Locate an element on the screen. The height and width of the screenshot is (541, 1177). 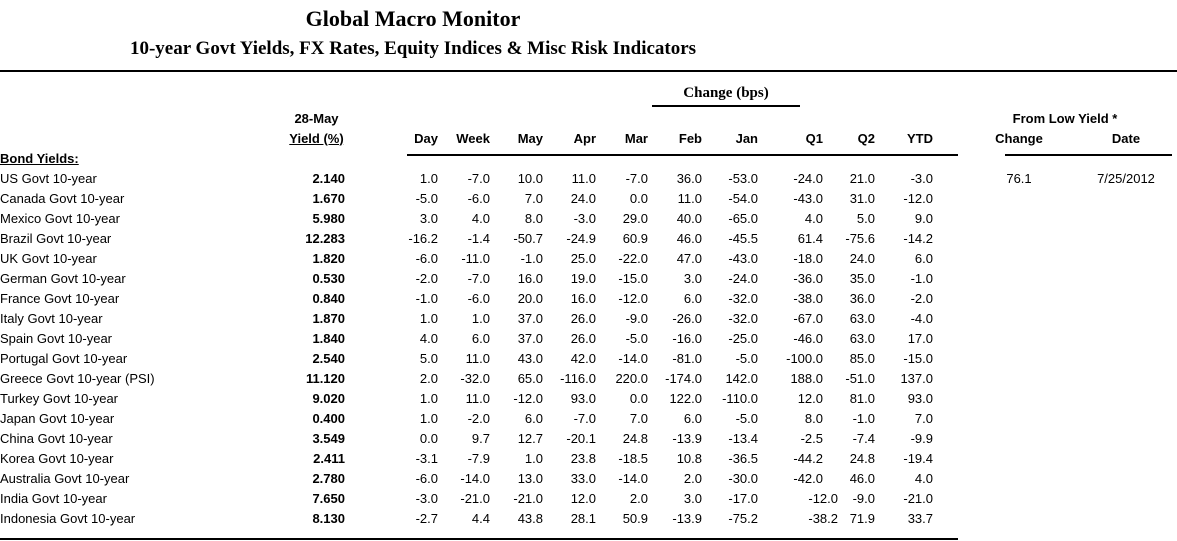
row-label: Australia Govt 10-year is located at coordinates (65, 478).